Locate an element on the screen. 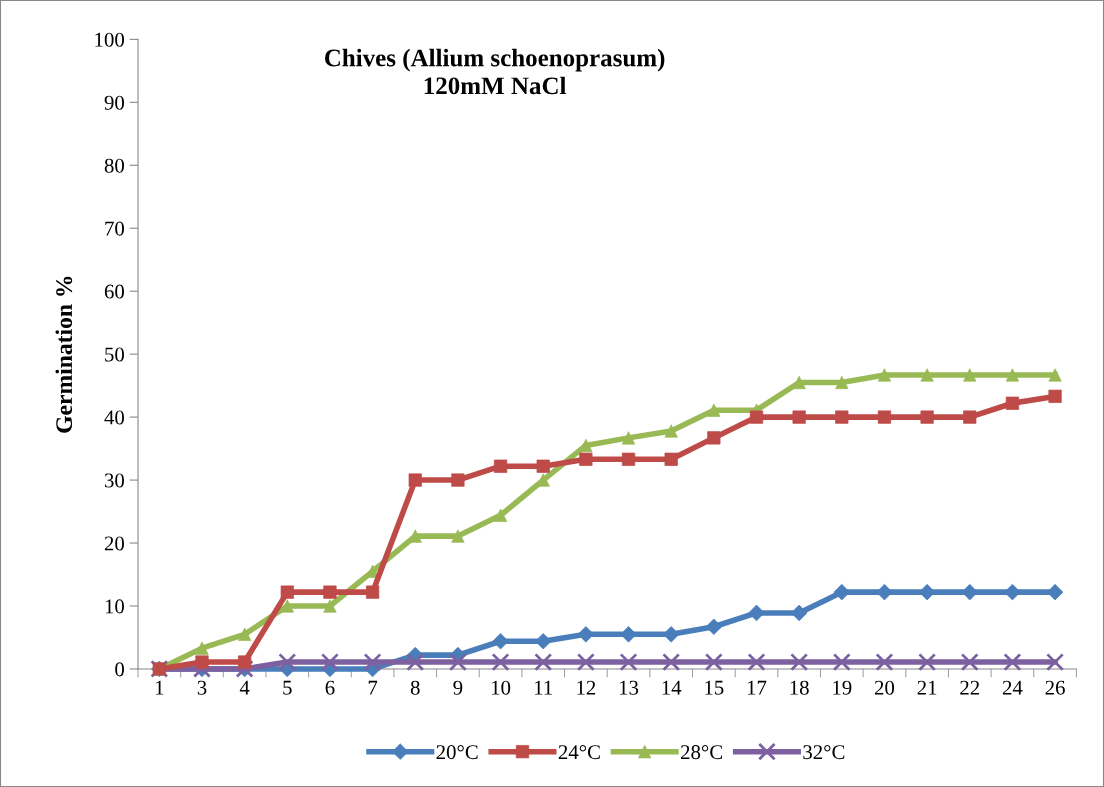  x-tick-label: 20 is located at coordinates (884, 687).